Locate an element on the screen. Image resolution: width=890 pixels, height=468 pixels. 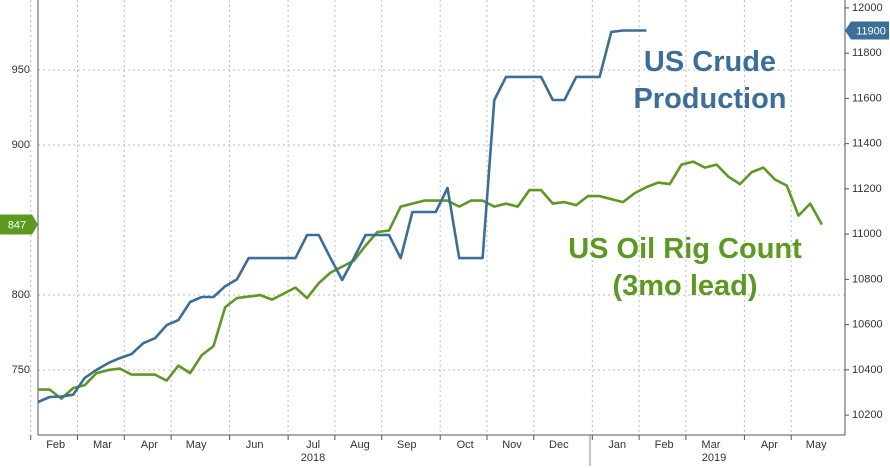
y-tick-label: 800 is located at coordinates (21, 295).